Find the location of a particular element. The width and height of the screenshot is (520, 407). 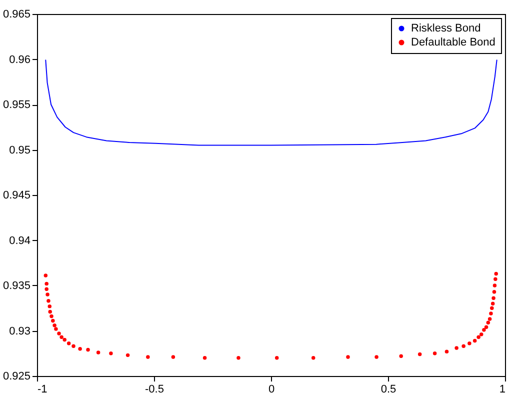

y-tick-label: 0.925 is located at coordinates (16, 376).